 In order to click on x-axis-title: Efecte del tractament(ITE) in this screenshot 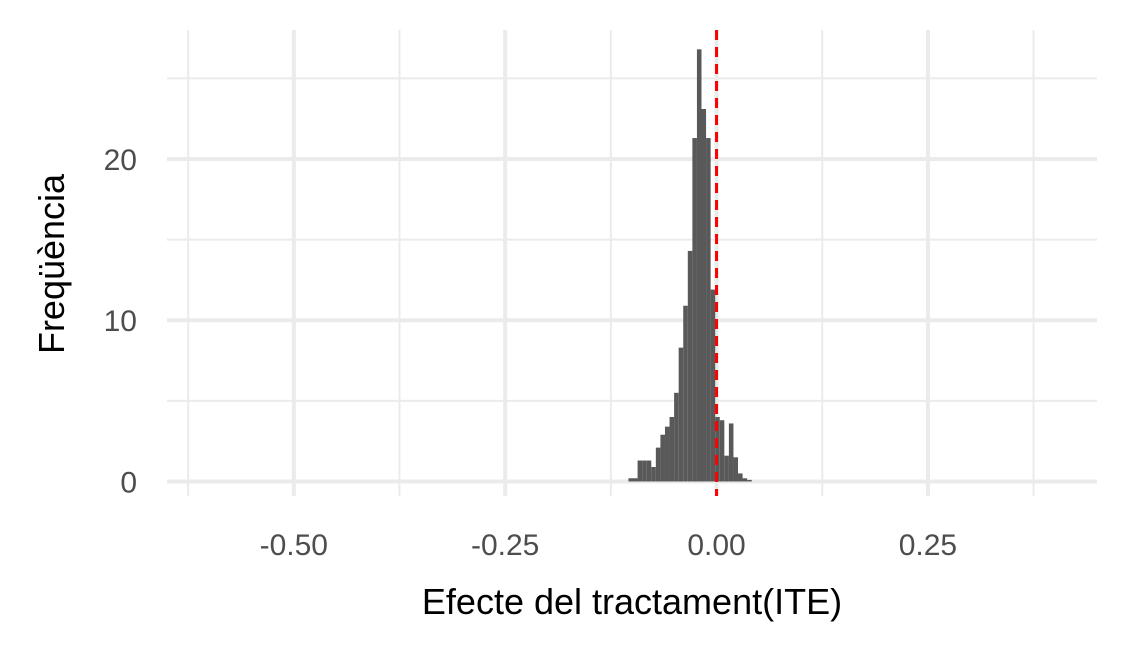, I will do `click(632, 601)`.